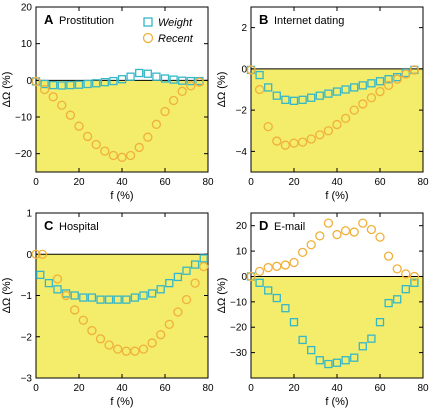  Describe the element at coordinates (86, 21) in the screenshot. I see `panel-title: Prostitution` at that location.